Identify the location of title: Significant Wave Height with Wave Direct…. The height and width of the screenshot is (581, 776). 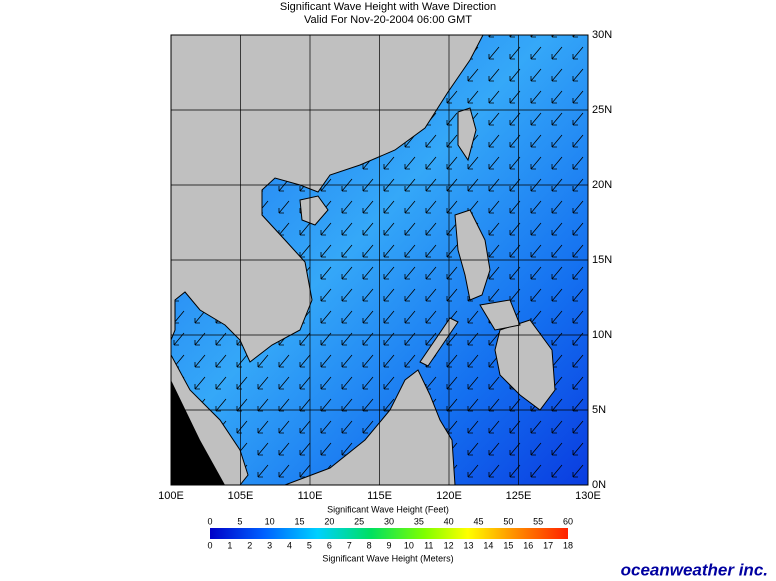
(388, 7).